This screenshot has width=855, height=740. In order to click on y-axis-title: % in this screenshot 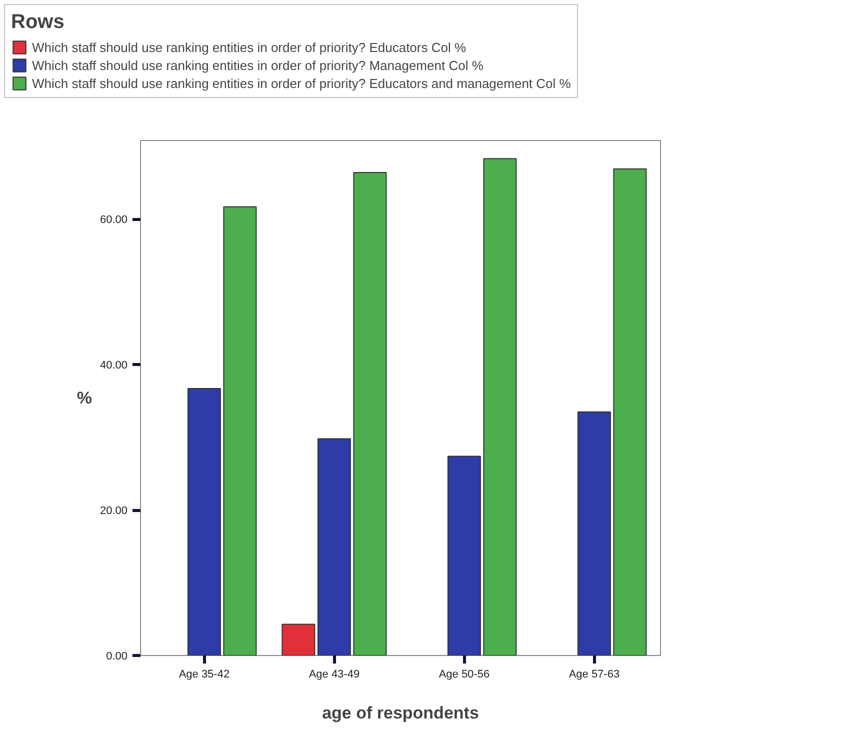, I will do `click(84, 398)`.